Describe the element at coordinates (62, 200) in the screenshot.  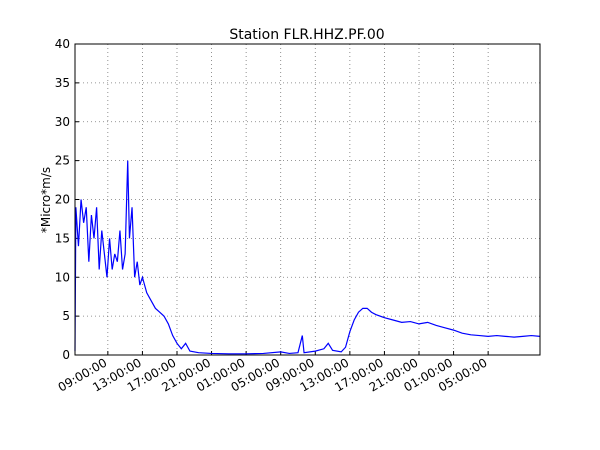
I see `y-tick-label: 20` at that location.